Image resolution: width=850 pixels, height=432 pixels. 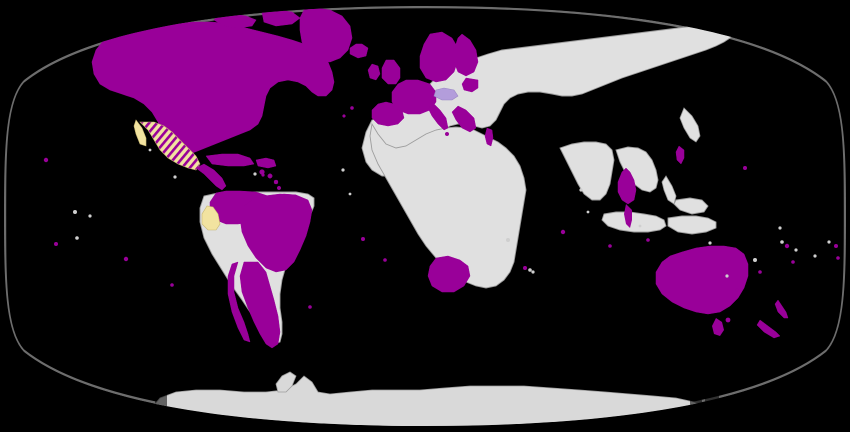 I want to click on landmass-africa, so click(x=448, y=205).